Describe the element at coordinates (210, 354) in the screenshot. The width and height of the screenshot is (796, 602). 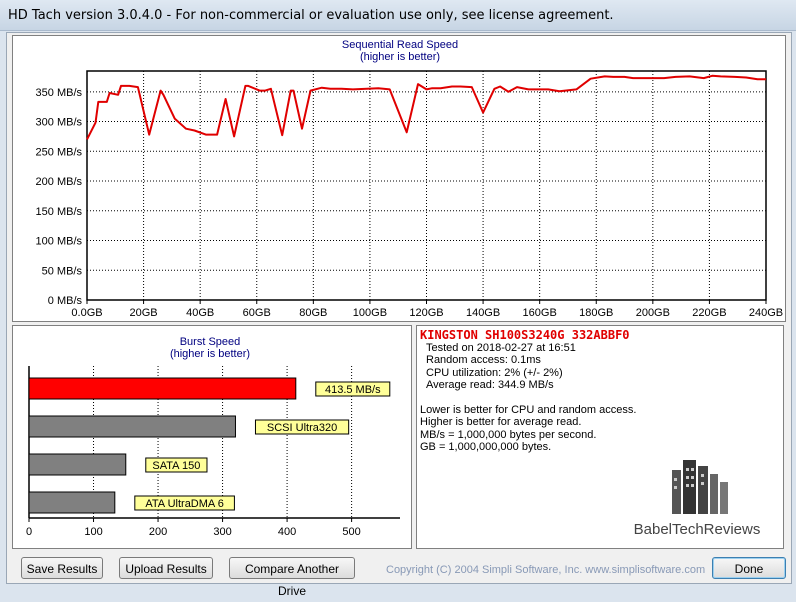
I see `burst-title-line2: (higher is better)` at that location.